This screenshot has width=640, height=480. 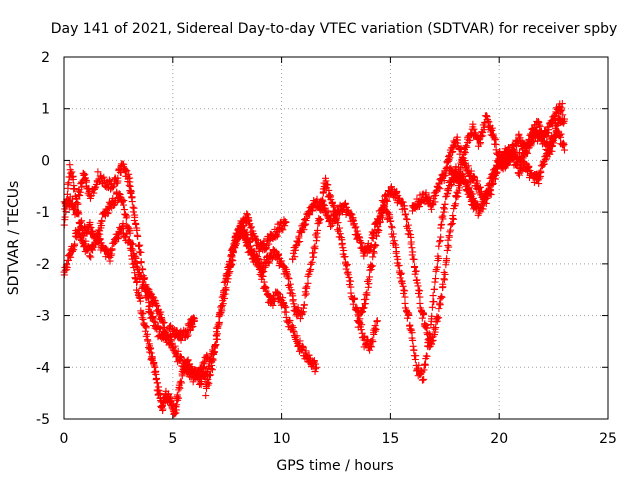 What do you see at coordinates (43, 213) in the screenshot?
I see `y-tick-label: -1` at bounding box center [43, 213].